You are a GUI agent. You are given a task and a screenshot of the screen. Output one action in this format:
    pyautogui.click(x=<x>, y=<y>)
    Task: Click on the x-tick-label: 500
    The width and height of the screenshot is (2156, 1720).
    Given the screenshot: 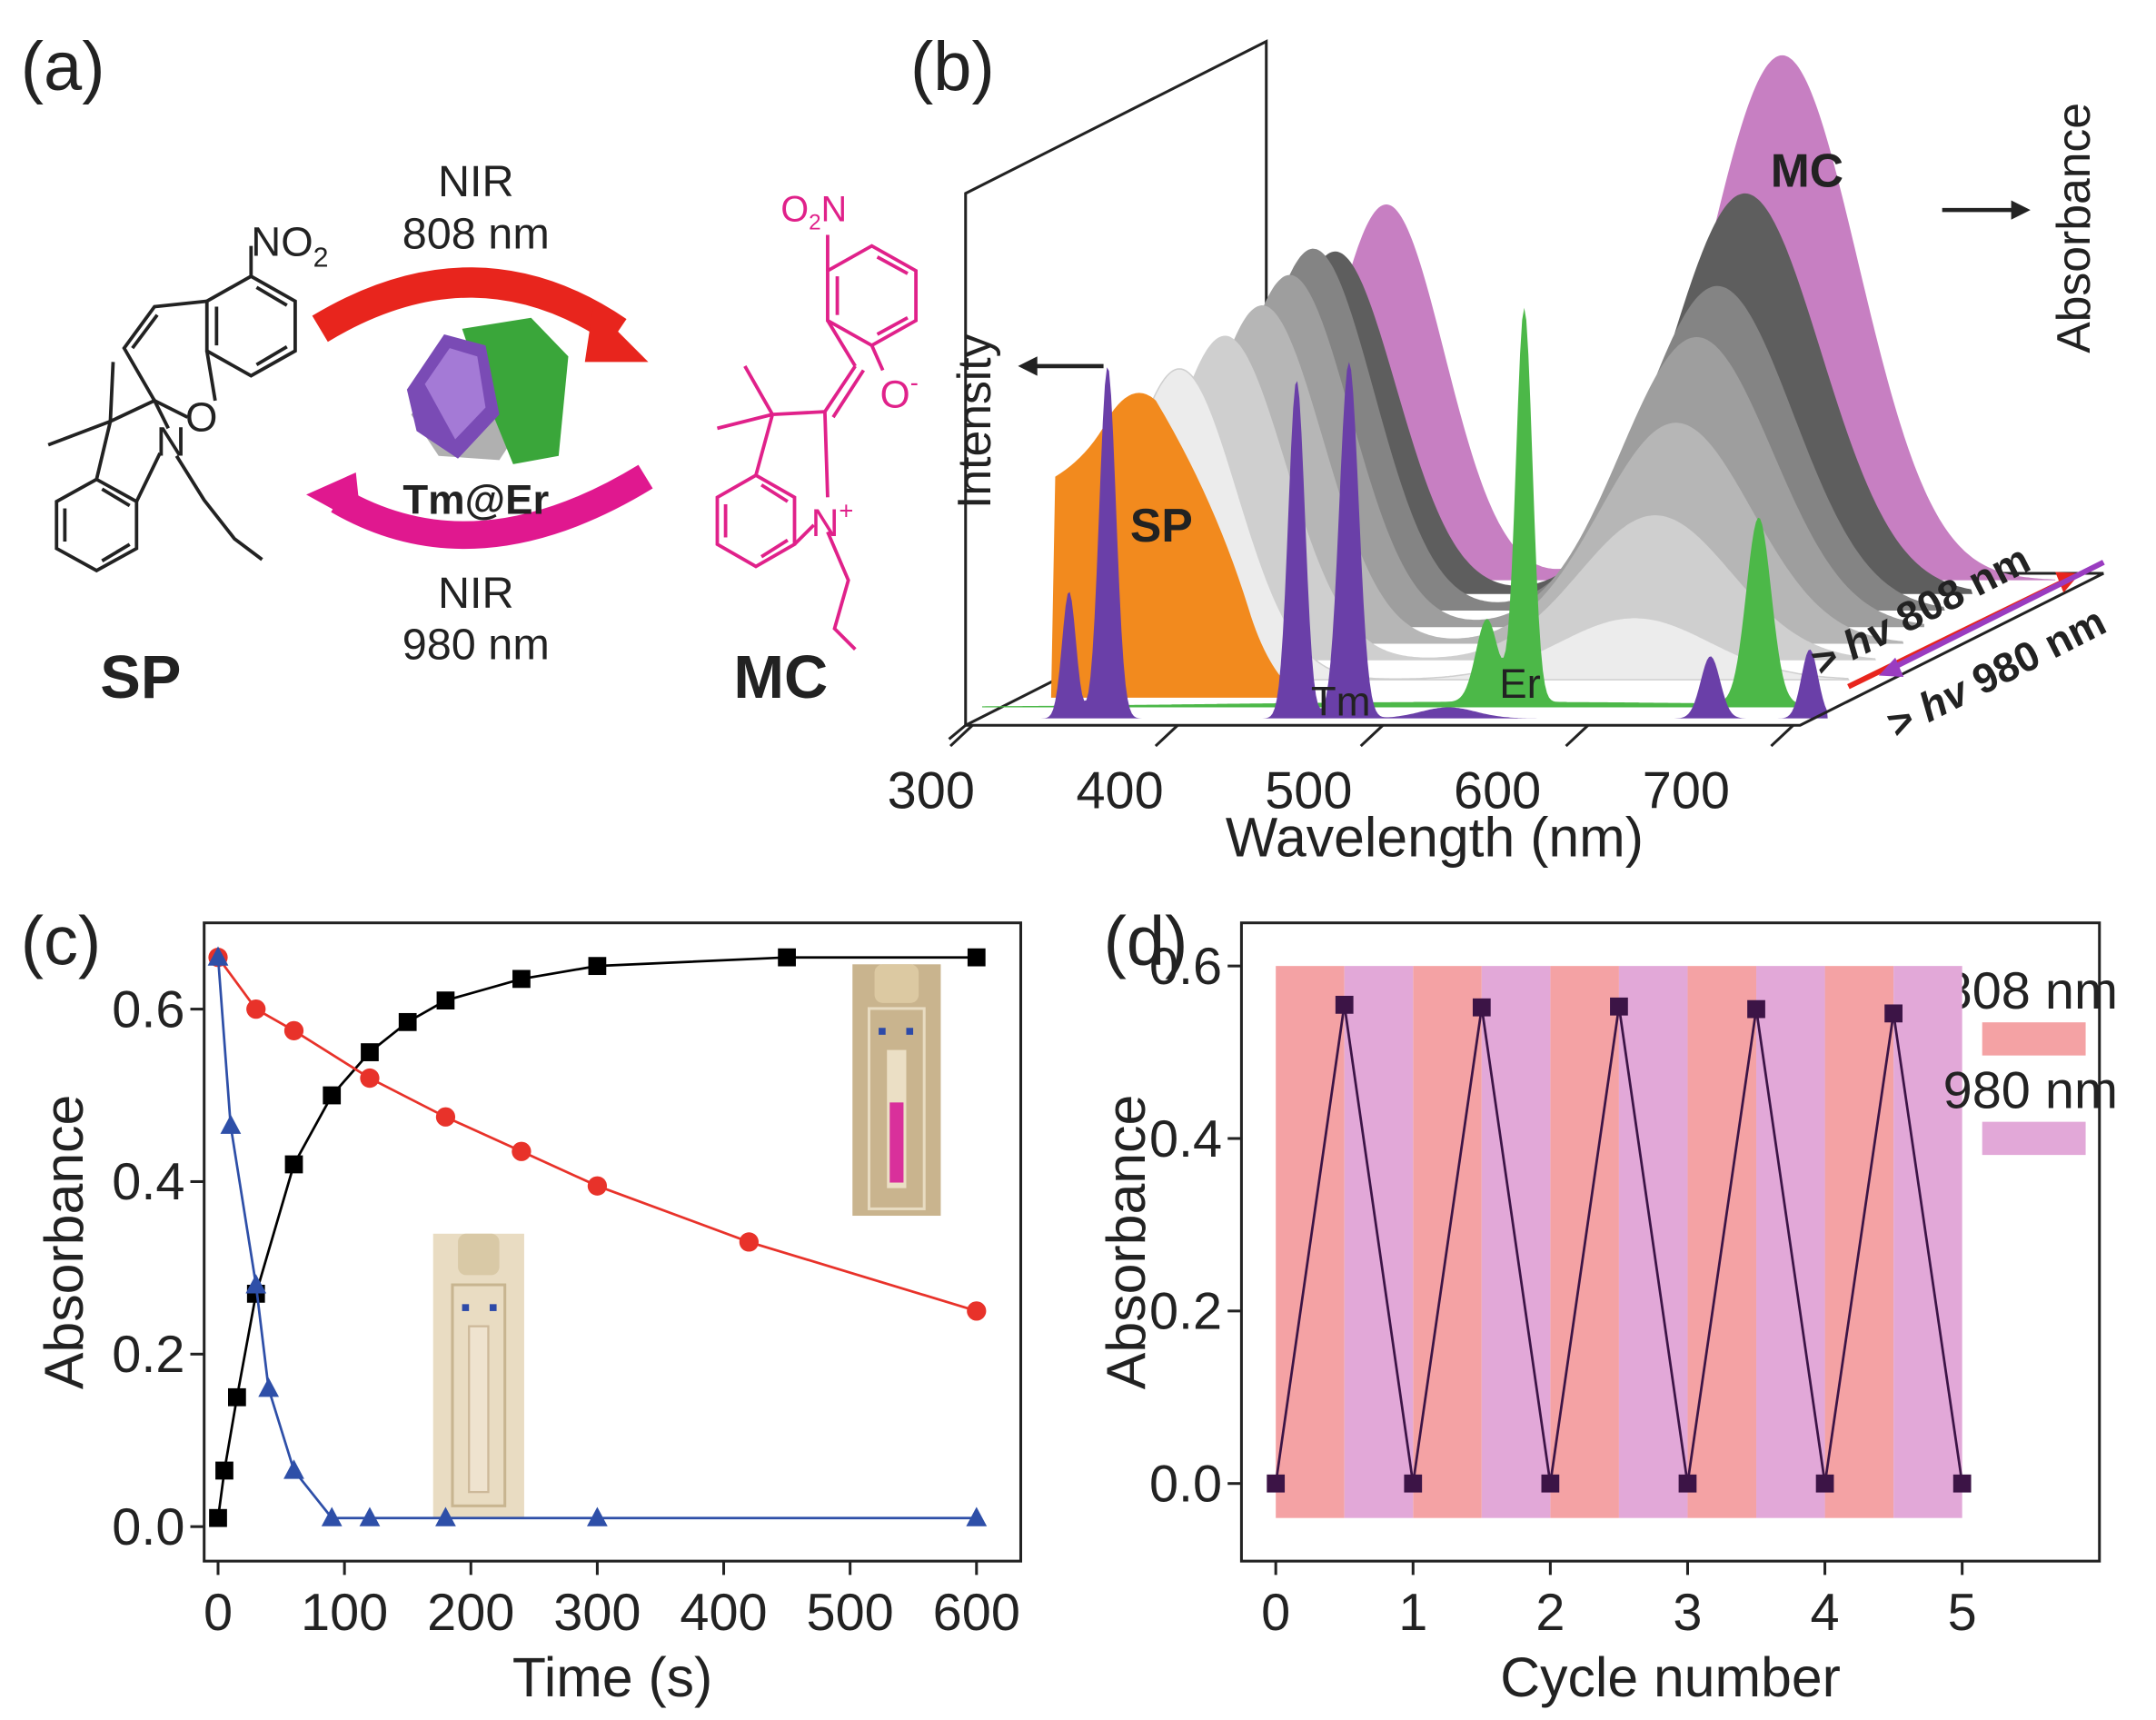 What is the action you would take?
    pyautogui.click(x=851, y=1613)
    